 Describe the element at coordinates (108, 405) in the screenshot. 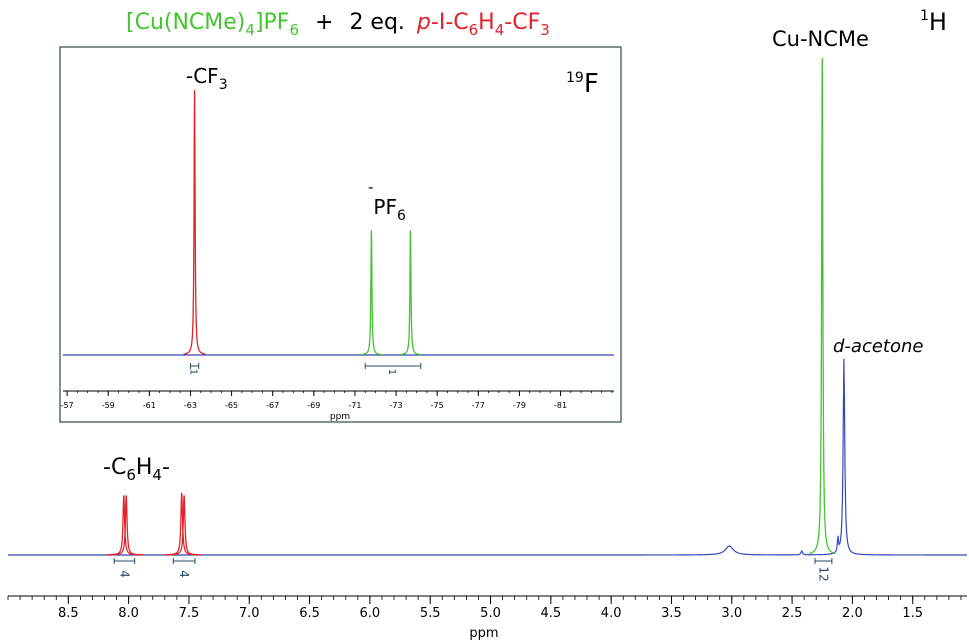

I see `f19-tick-label: -59` at that location.